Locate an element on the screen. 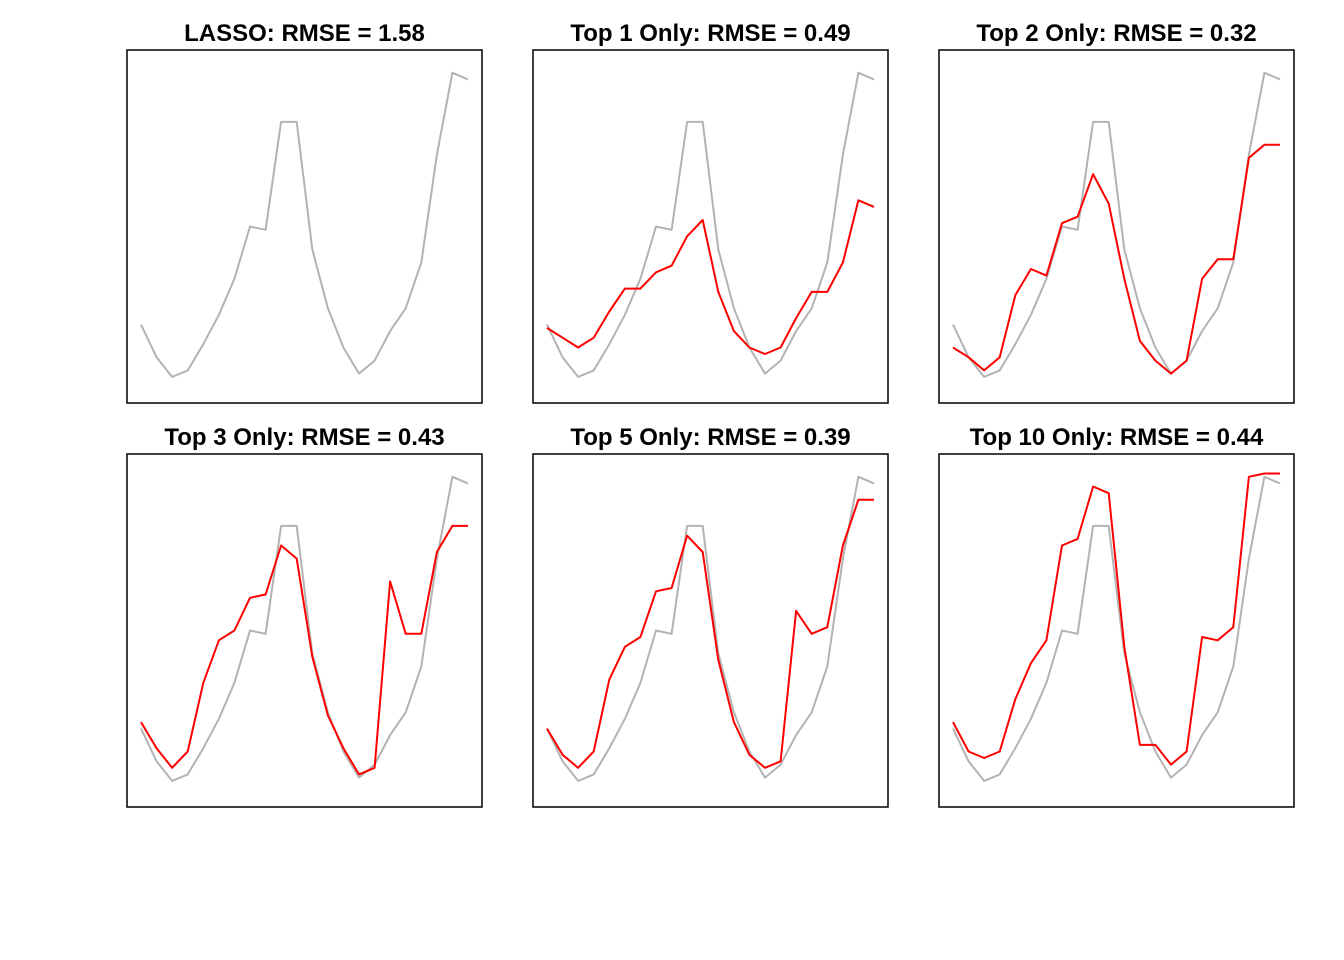 The width and height of the screenshot is (1344, 960). panel-3-predicted-line is located at coordinates (1116, 259).